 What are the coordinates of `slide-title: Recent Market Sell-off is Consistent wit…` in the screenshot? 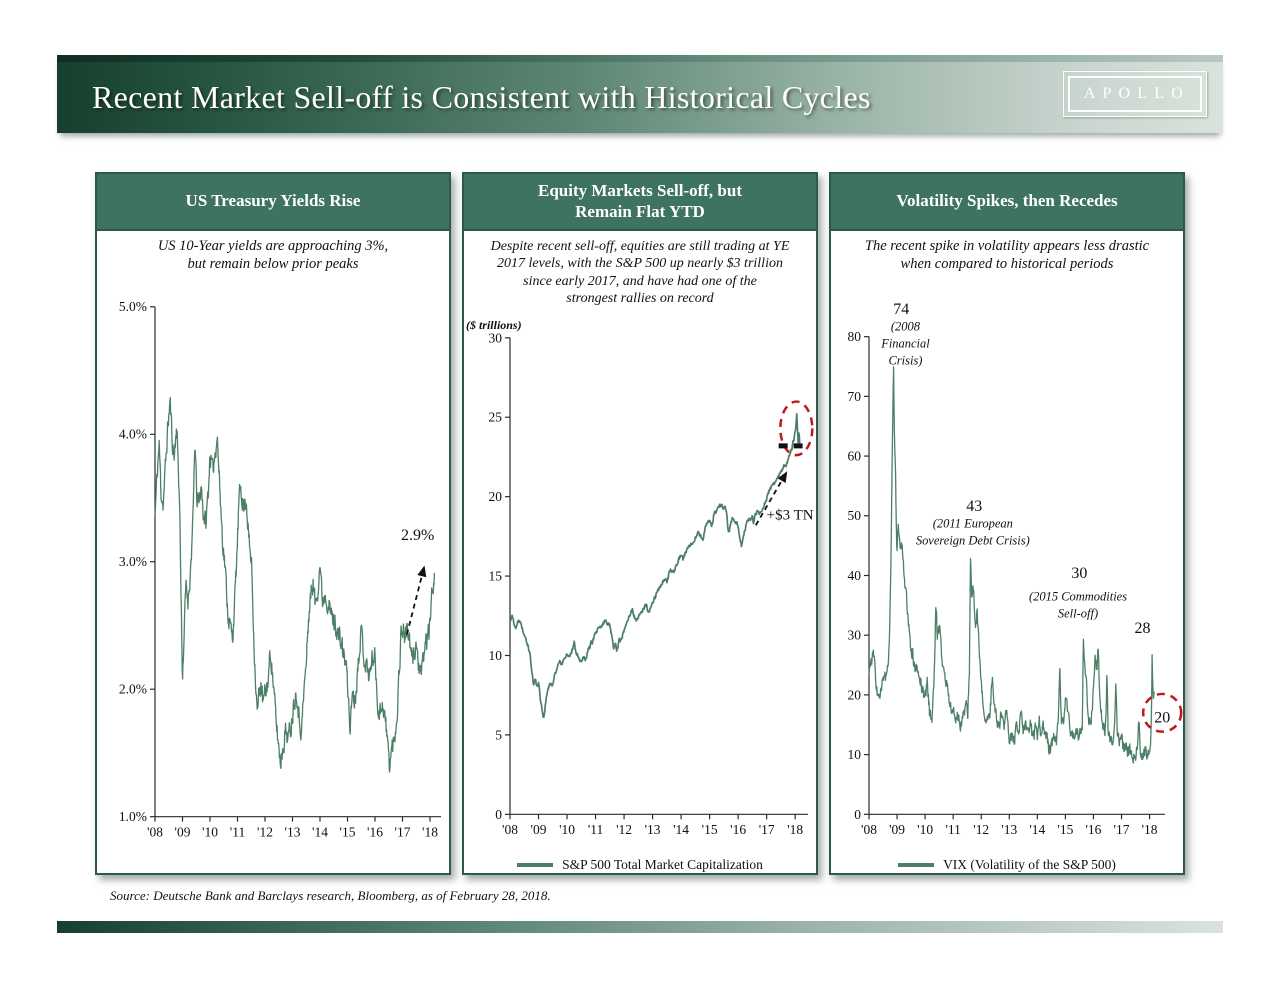 It's located at (481, 97).